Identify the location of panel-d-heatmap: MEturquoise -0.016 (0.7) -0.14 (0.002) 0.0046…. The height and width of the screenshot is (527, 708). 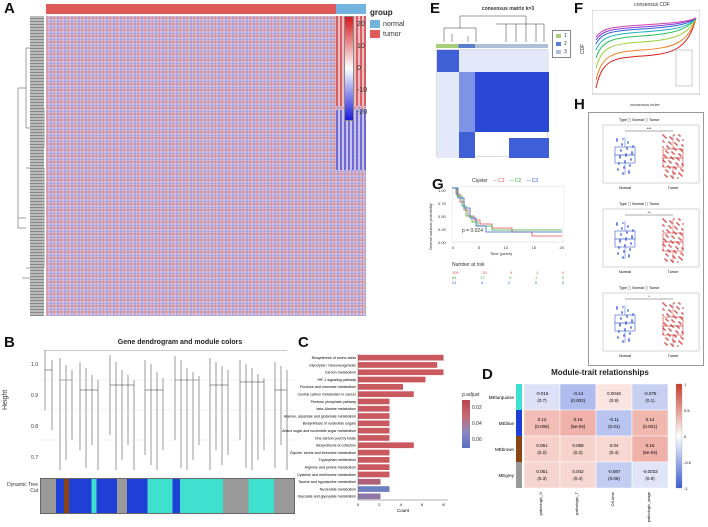
(590, 452).